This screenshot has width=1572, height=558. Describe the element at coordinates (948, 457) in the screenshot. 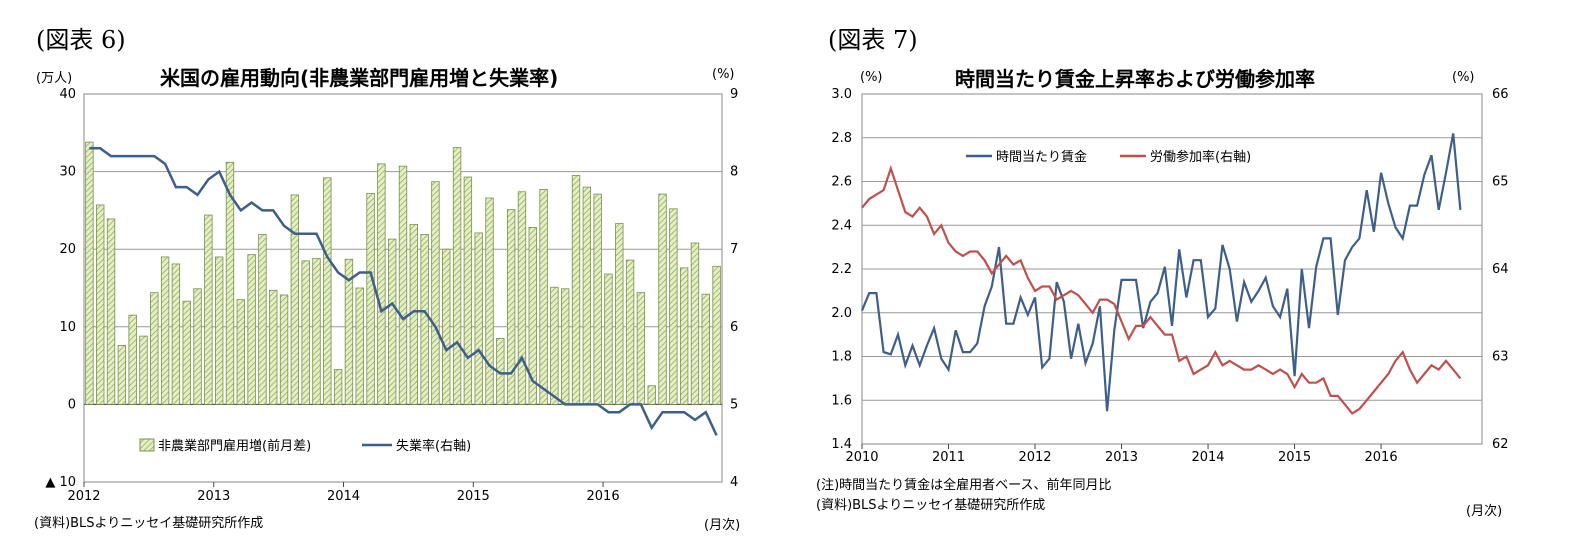

I see `c2-x-tick: 2011` at that location.